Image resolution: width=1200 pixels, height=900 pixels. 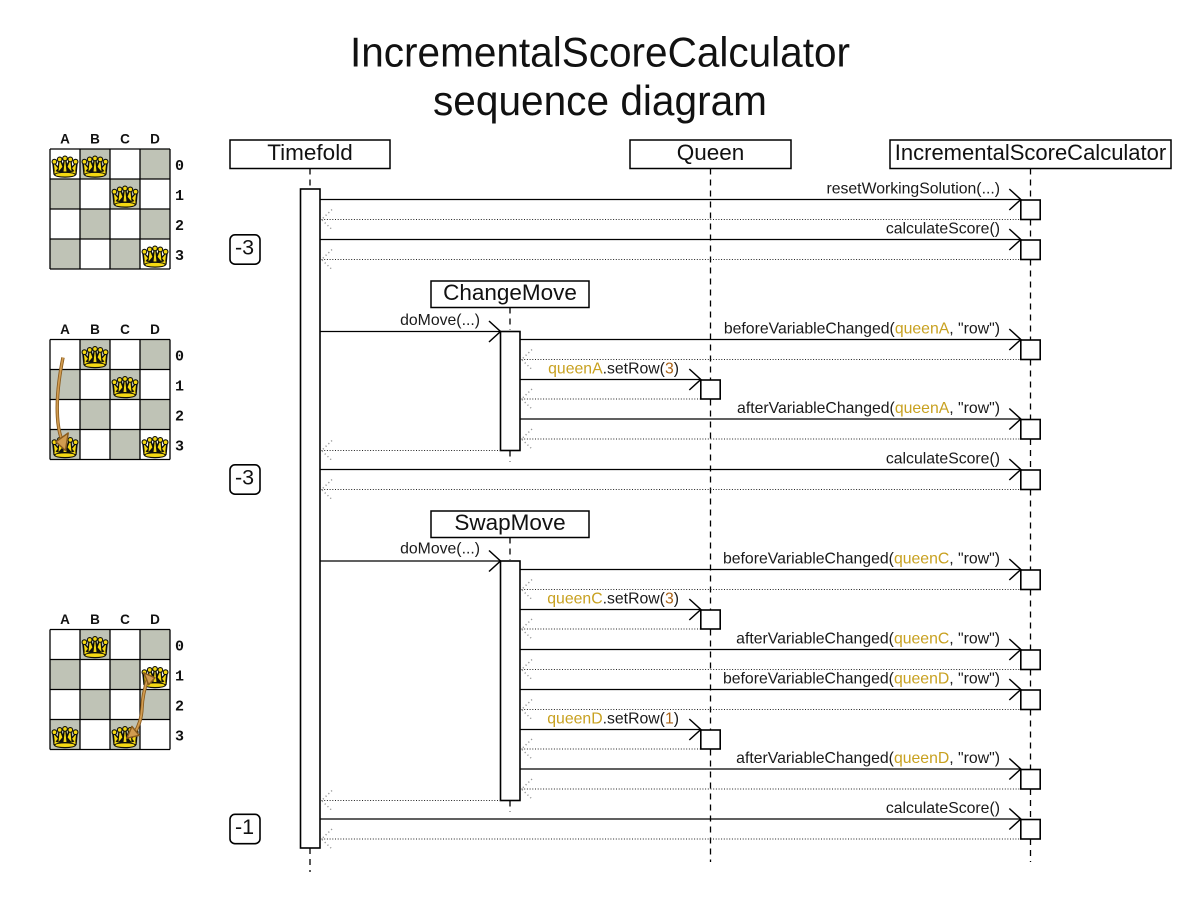 What do you see at coordinates (509, 522) in the screenshot?
I see `svg-text: SwapMove` at bounding box center [509, 522].